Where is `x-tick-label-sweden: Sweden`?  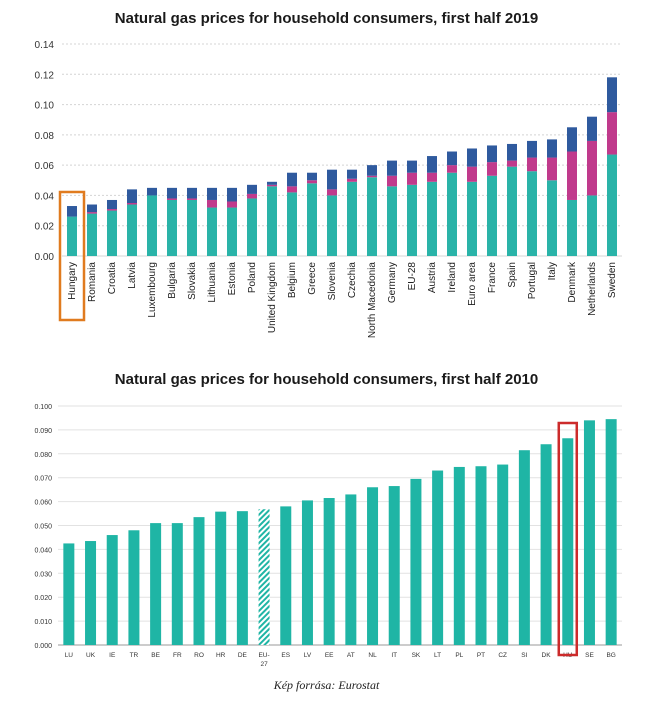 x-tick-label-sweden: Sweden is located at coordinates (612, 280).